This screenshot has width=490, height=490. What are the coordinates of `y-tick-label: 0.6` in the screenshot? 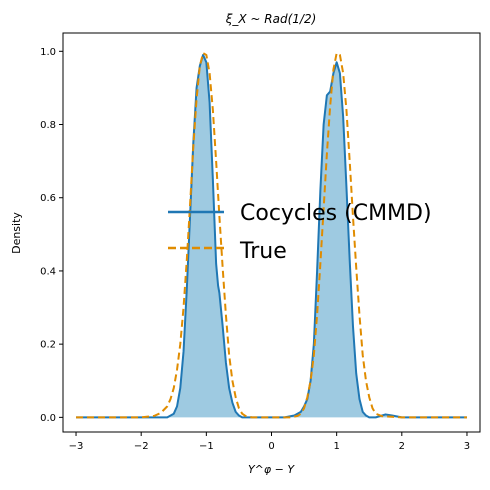 It's located at (48, 198).